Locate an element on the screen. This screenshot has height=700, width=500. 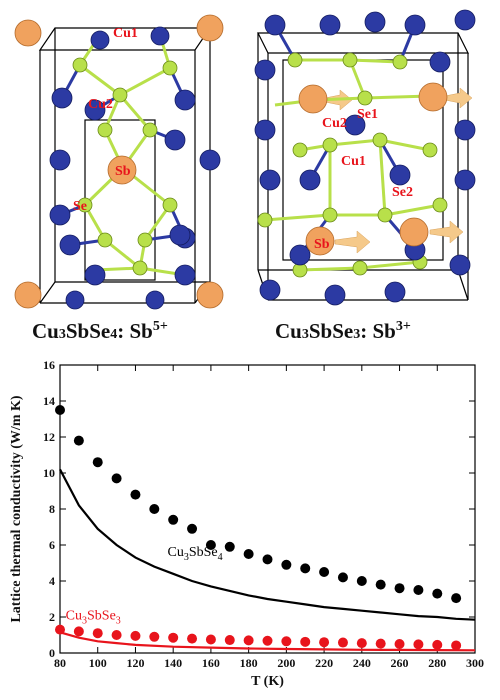
y-tick-label: 6 is located at coordinates (52, 545).